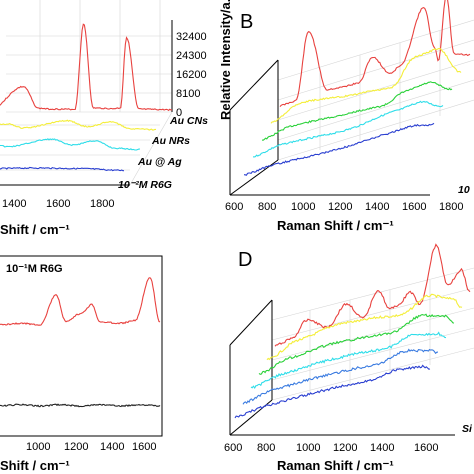  What do you see at coordinates (188, 94) in the screenshot?
I see `z-tick-label: 8100` at bounding box center [188, 94].